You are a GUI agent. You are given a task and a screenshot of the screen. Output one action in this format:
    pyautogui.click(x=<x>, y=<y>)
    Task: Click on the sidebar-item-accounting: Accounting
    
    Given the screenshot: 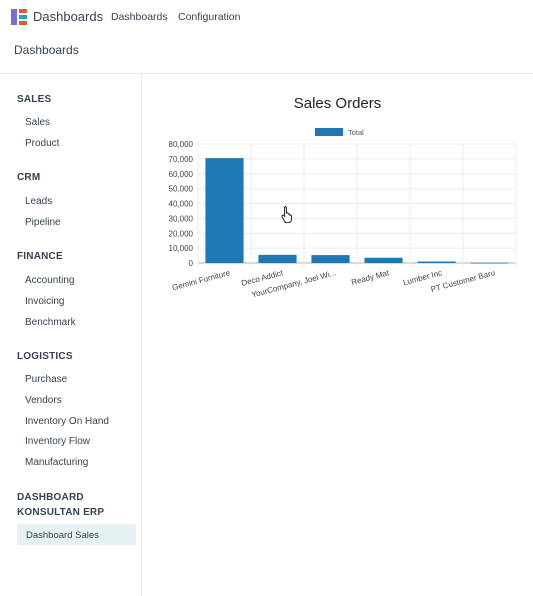 What is the action you would take?
    pyautogui.click(x=50, y=280)
    